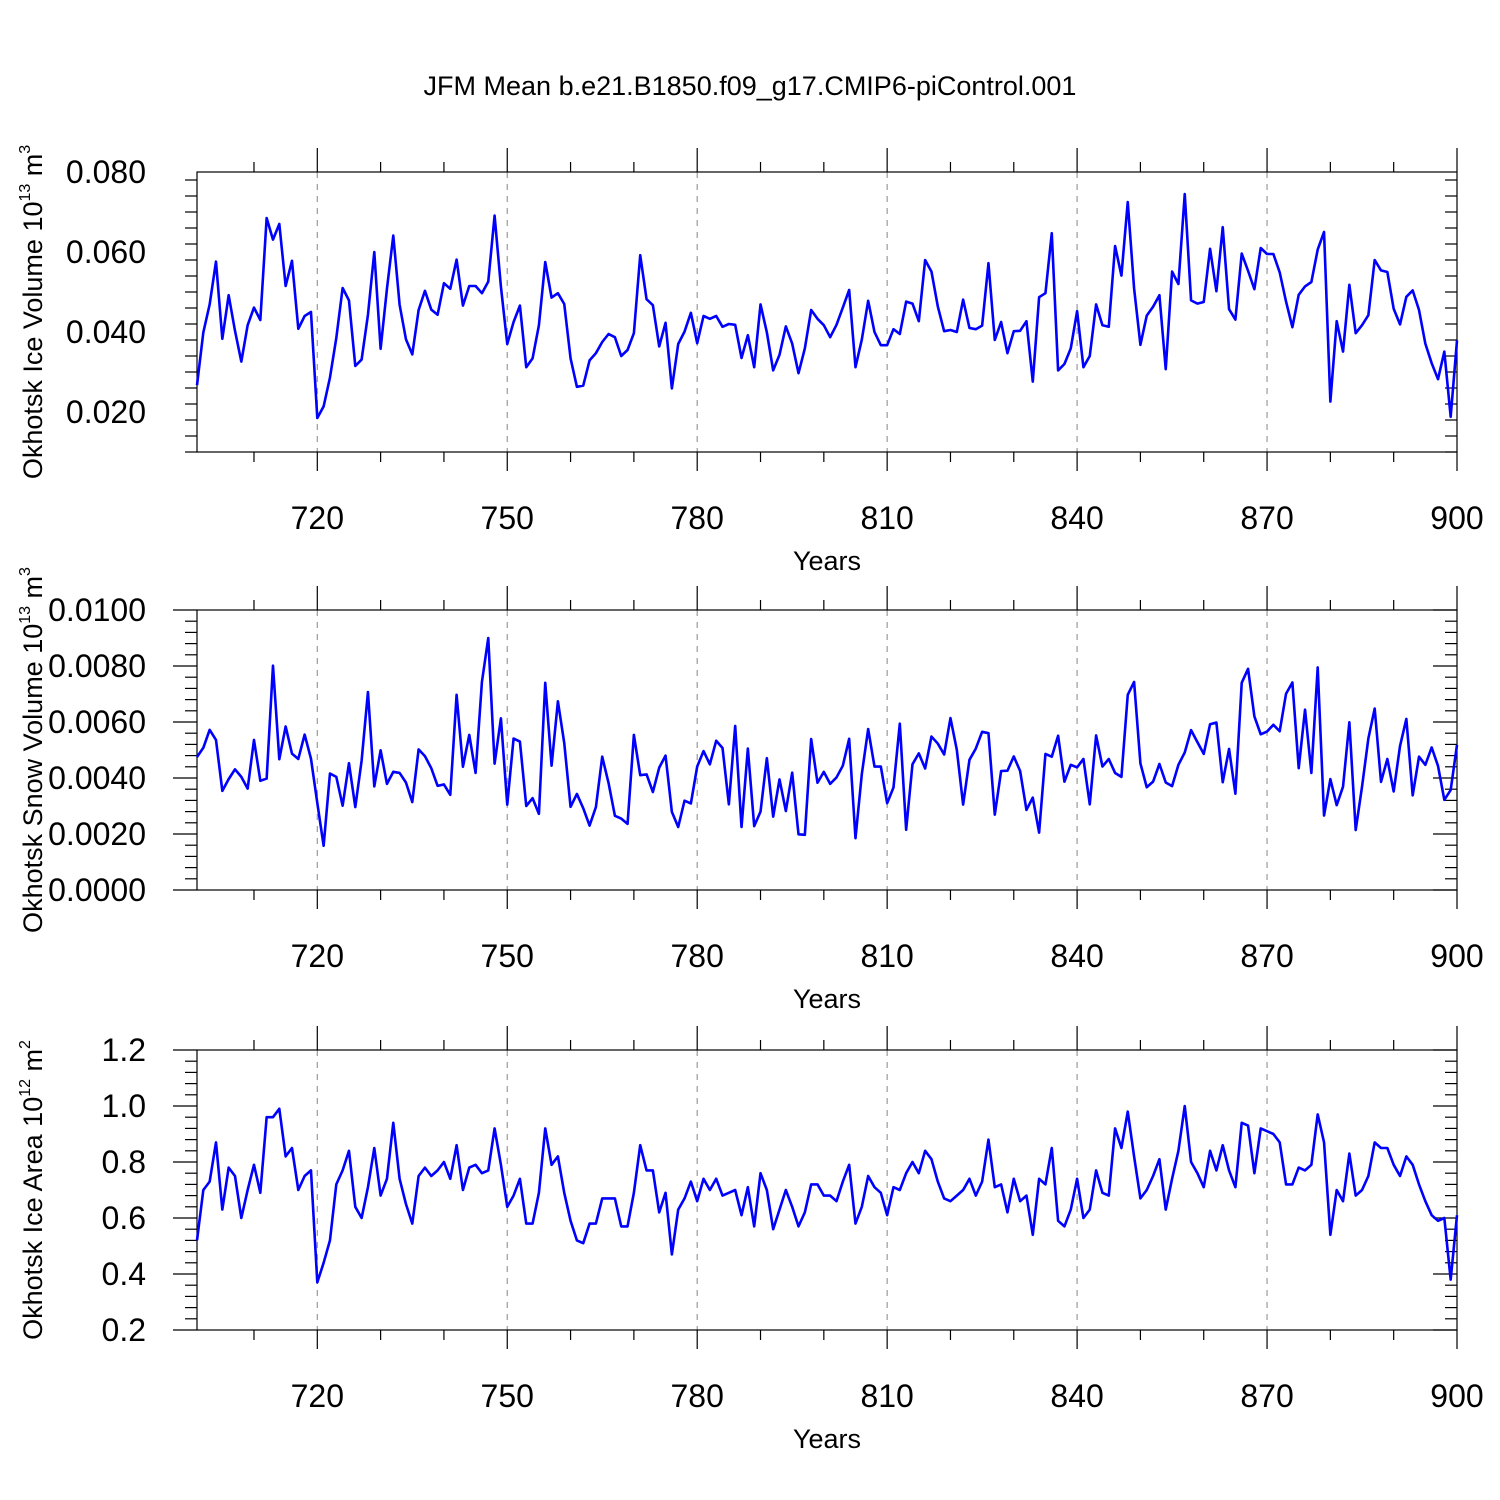 This screenshot has width=1500, height=1500. I want to click on y-tick-label: 0.0020, so click(97, 834).